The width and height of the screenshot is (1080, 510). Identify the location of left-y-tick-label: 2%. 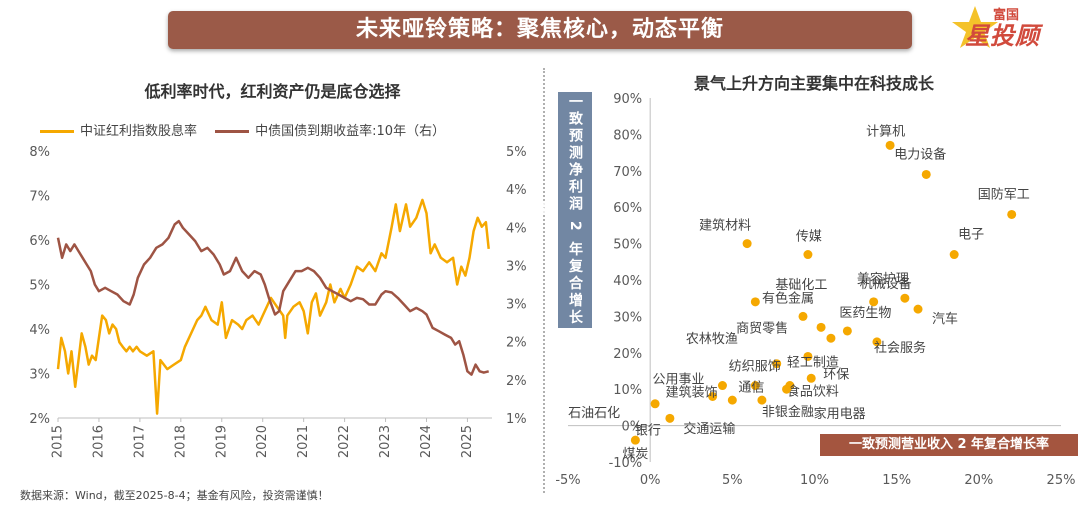
(39, 419).